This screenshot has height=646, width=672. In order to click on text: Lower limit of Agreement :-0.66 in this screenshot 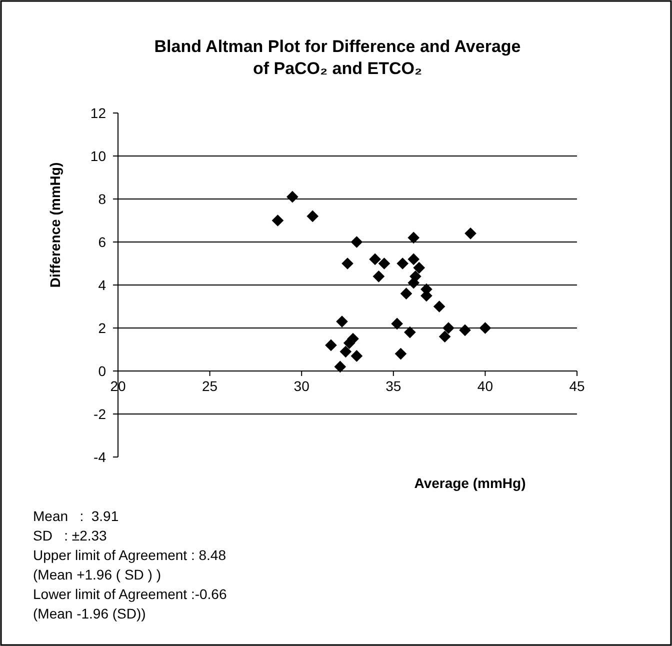, I will do `click(130, 594)`.